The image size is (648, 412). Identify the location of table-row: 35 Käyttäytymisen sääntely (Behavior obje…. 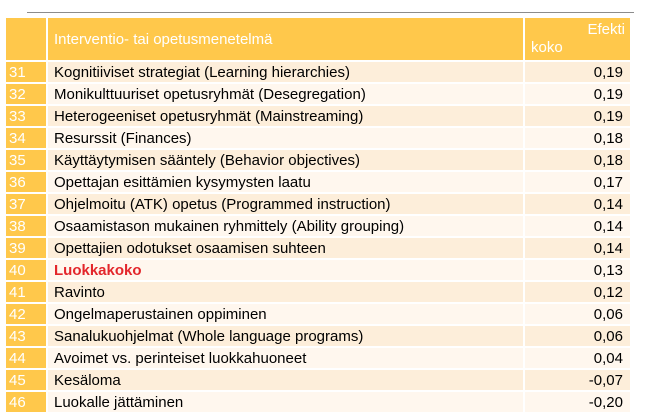
(318, 159).